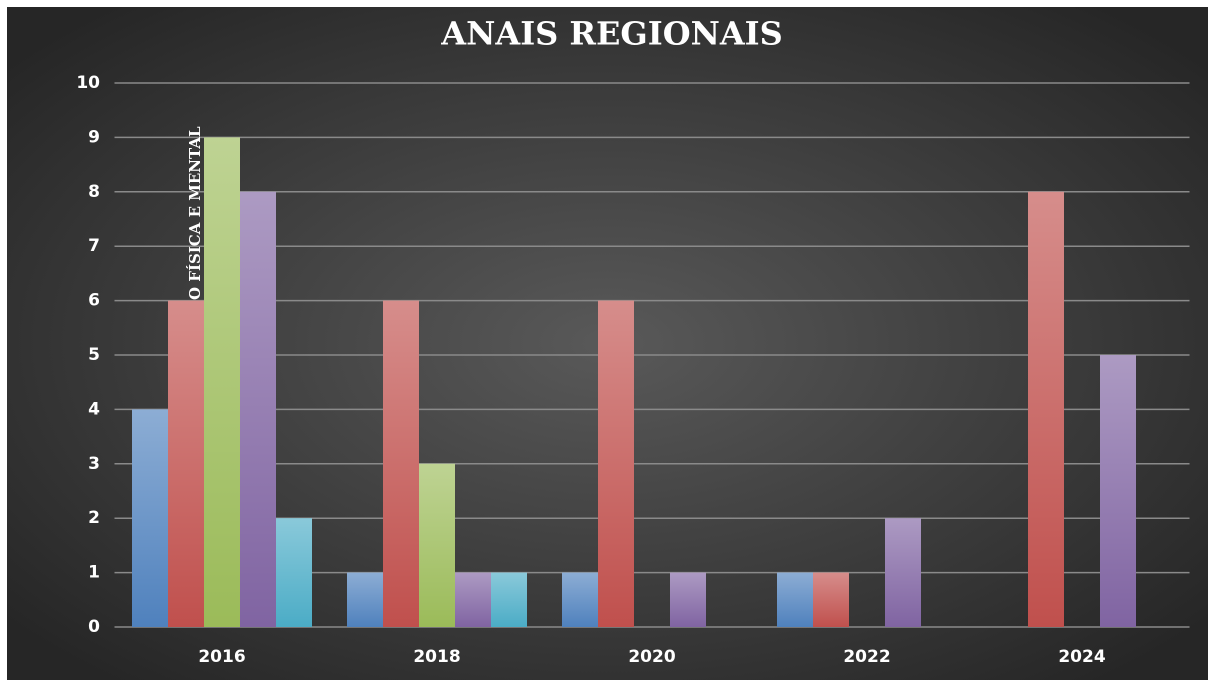  I want to click on chart-title: ANAIS REGIONAIS, so click(611, 34).